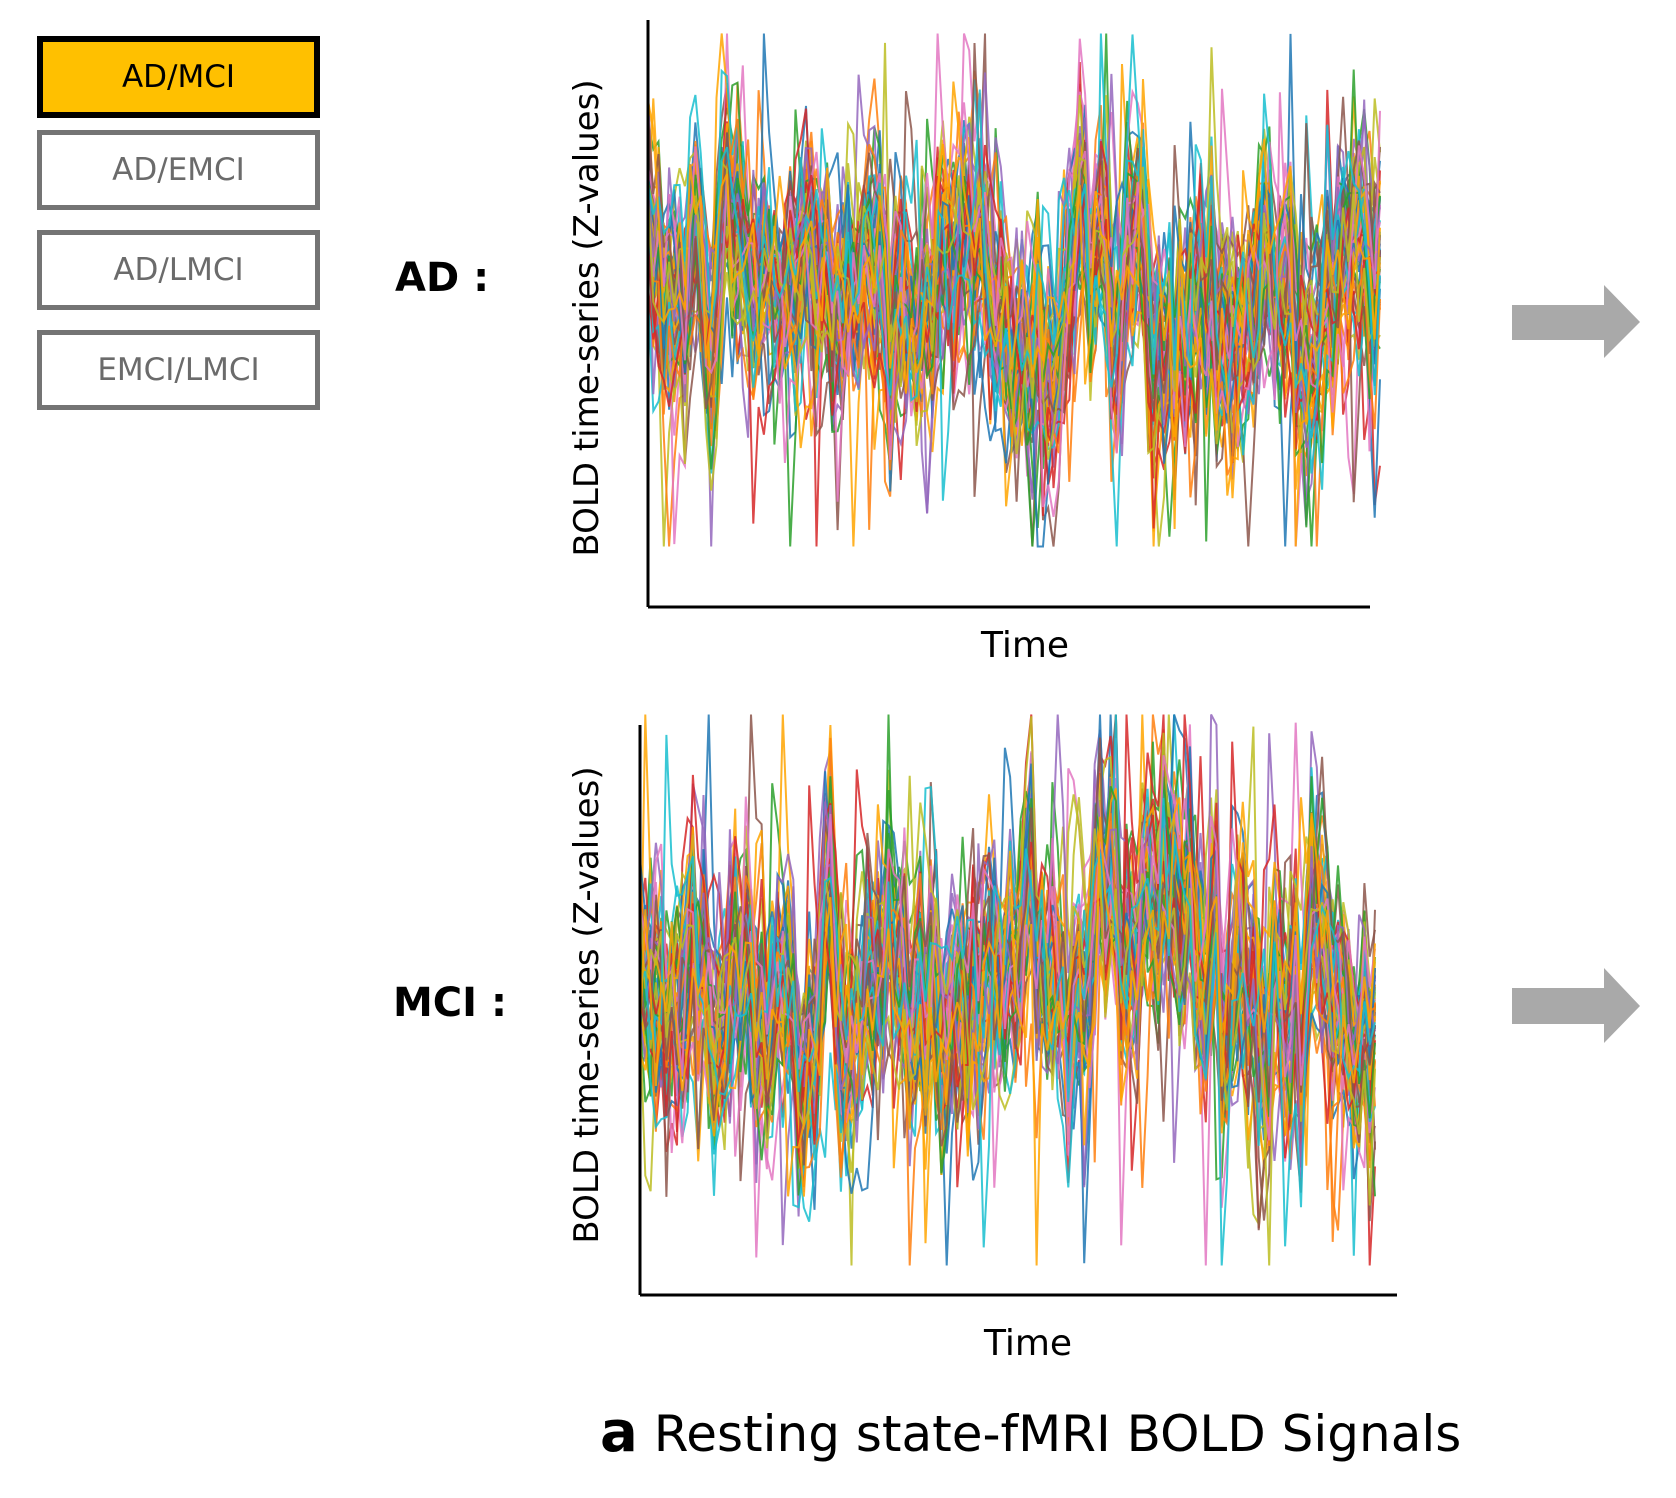  I want to click on mci-x-axis-label: Time, so click(1027, 1343).